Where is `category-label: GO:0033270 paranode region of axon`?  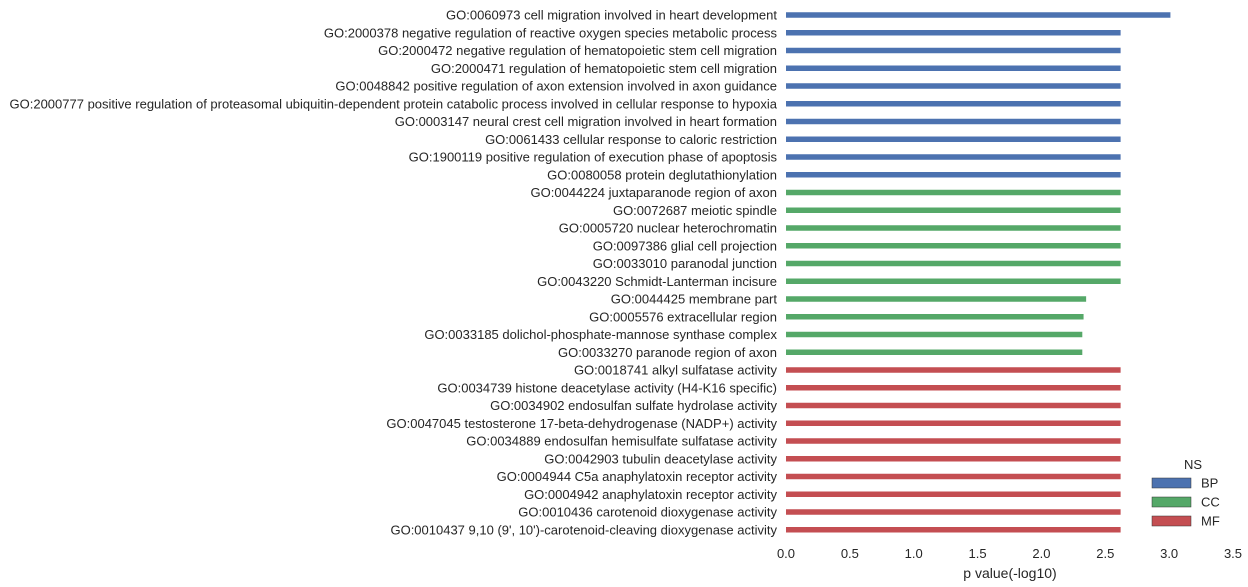
category-label: GO:0033270 paranode region of axon is located at coordinates (667, 352).